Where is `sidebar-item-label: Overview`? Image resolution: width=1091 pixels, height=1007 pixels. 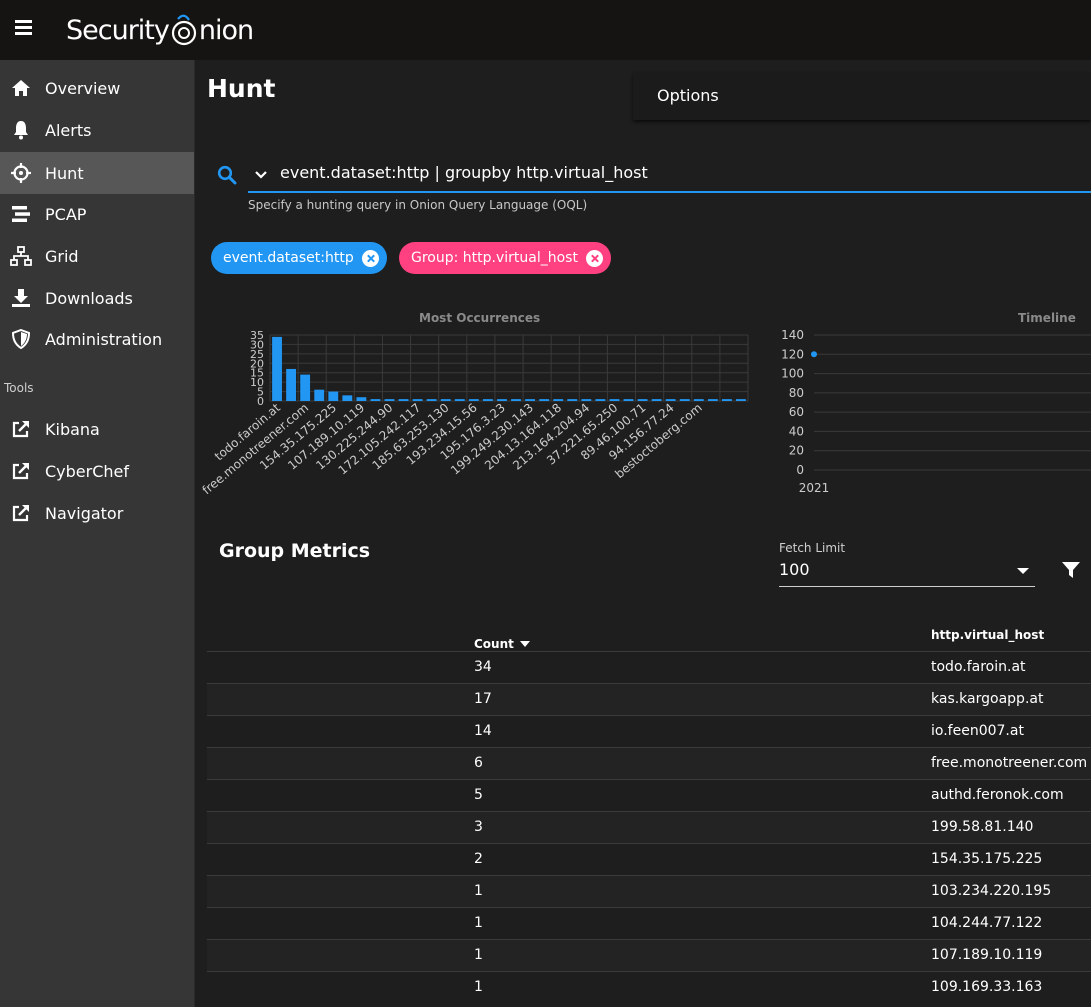
sidebar-item-label: Overview is located at coordinates (83, 88).